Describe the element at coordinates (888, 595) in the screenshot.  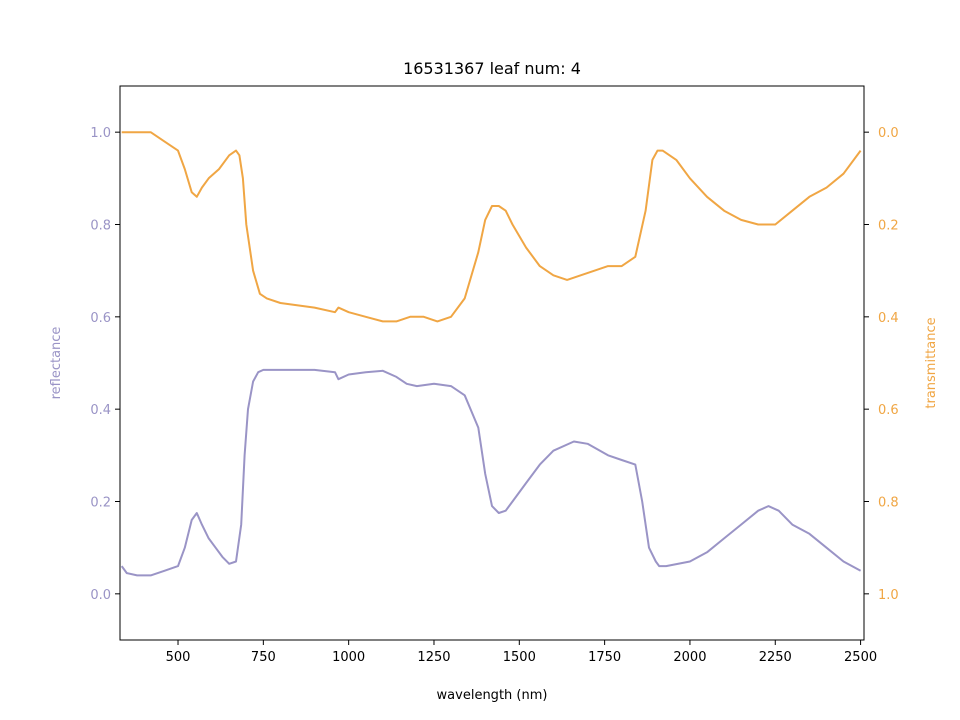
I see `y-right-tick-label: 1.0` at that location.